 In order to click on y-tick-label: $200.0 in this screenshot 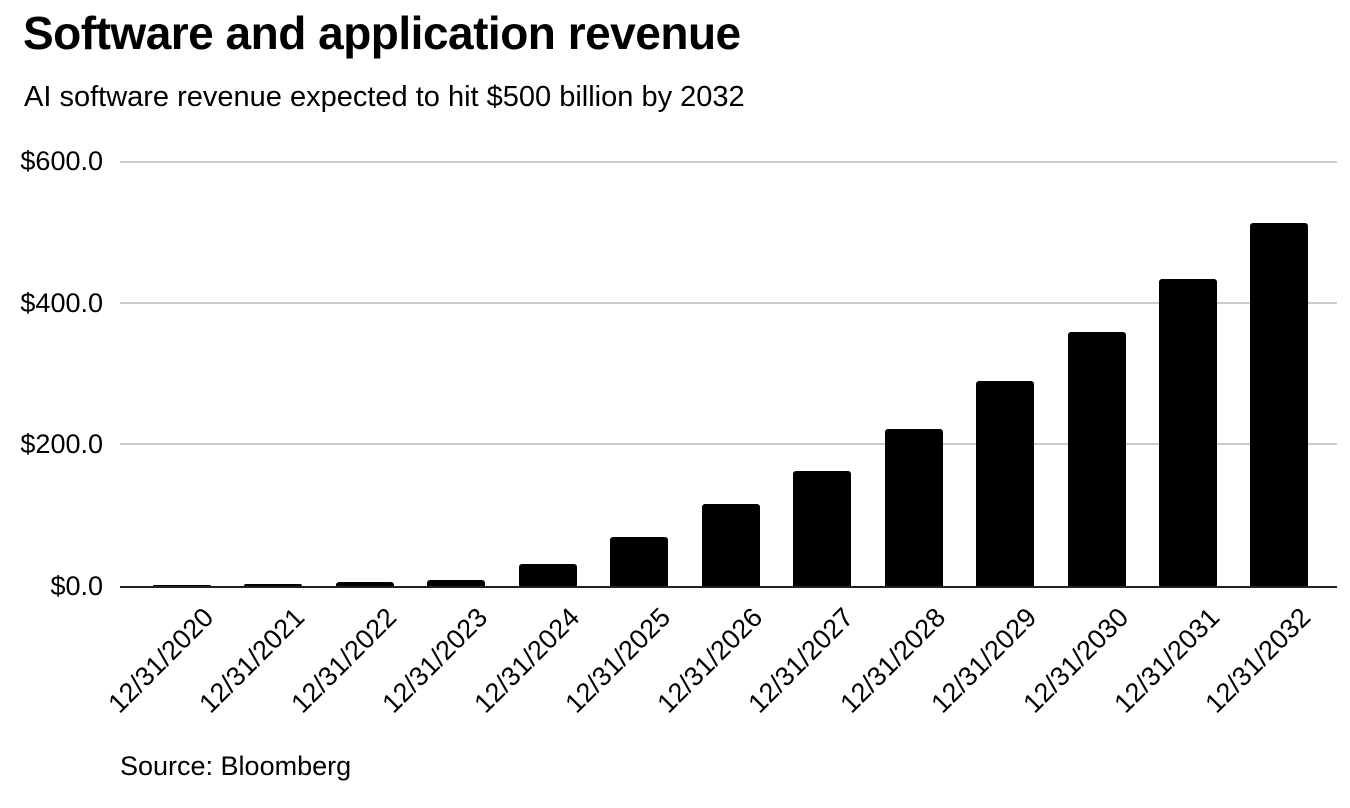, I will do `click(61, 444)`.